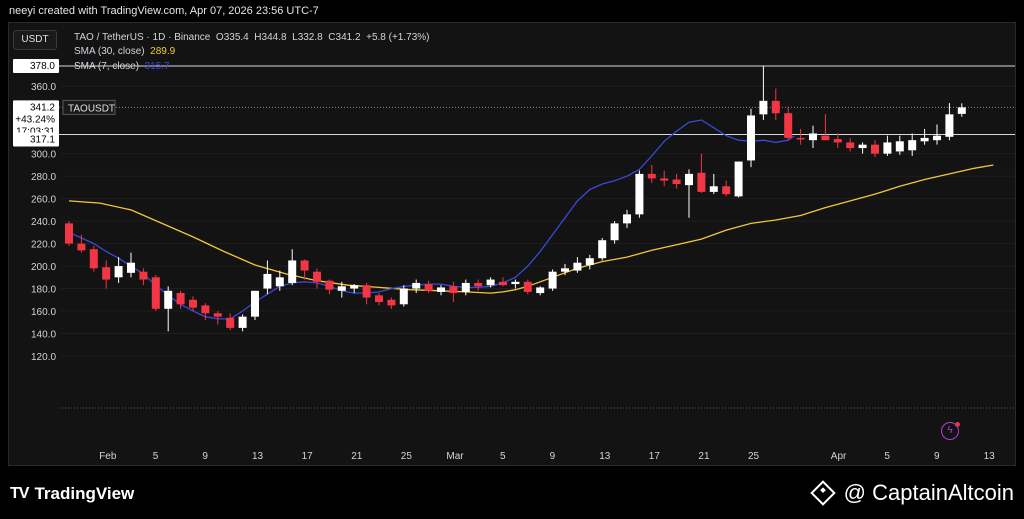 The width and height of the screenshot is (1024, 519). What do you see at coordinates (122, 66) in the screenshot?
I see `sma7-legend: SMA (7, close) 315.7` at bounding box center [122, 66].